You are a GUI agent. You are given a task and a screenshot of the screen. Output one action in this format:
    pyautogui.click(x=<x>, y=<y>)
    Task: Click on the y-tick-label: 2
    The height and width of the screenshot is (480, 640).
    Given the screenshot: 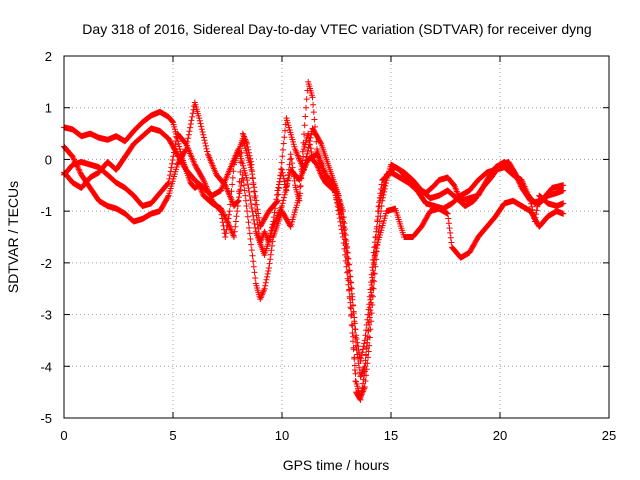 What is the action you would take?
    pyautogui.click(x=48, y=56)
    